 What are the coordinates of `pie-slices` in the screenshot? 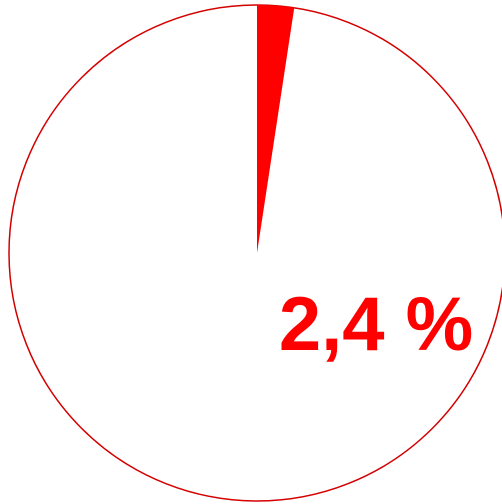 It's located at (275, 129).